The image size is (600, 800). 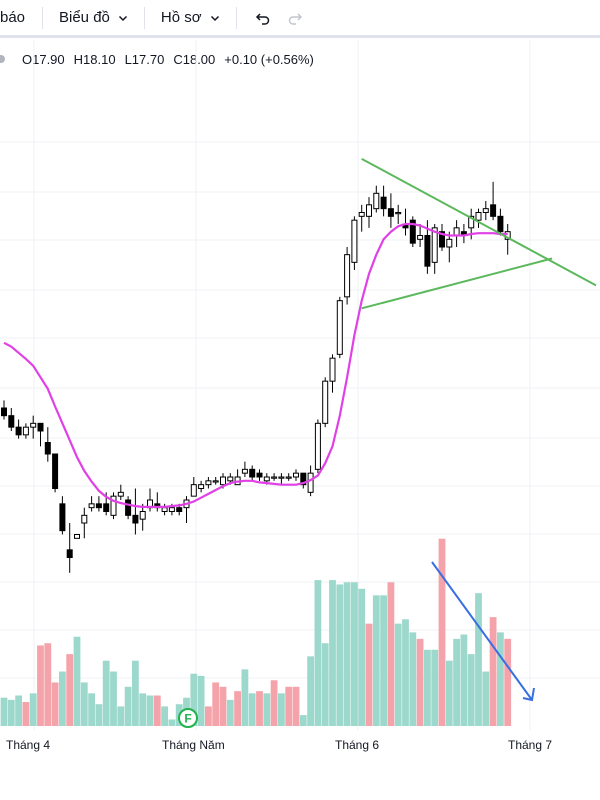 I want to click on undo-button, so click(x=262, y=18).